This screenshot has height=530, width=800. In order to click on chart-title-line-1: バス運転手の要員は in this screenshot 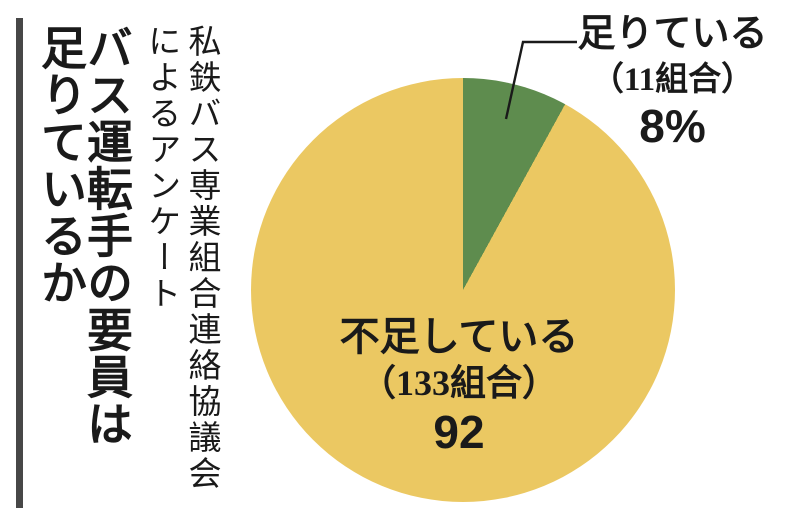, I will do `click(107, 235)`.